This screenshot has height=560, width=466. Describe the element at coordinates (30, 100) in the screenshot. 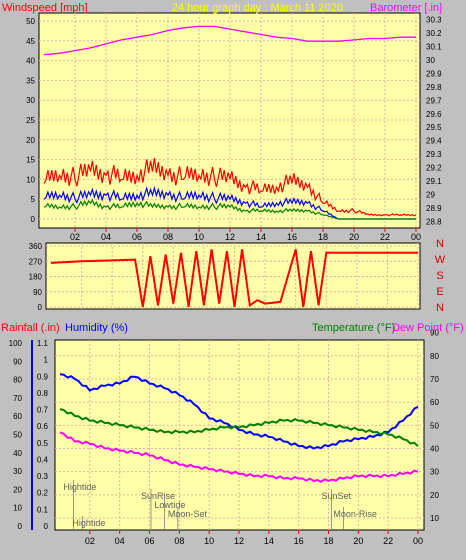

I see `windspeed-tick-label: 30` at that location.